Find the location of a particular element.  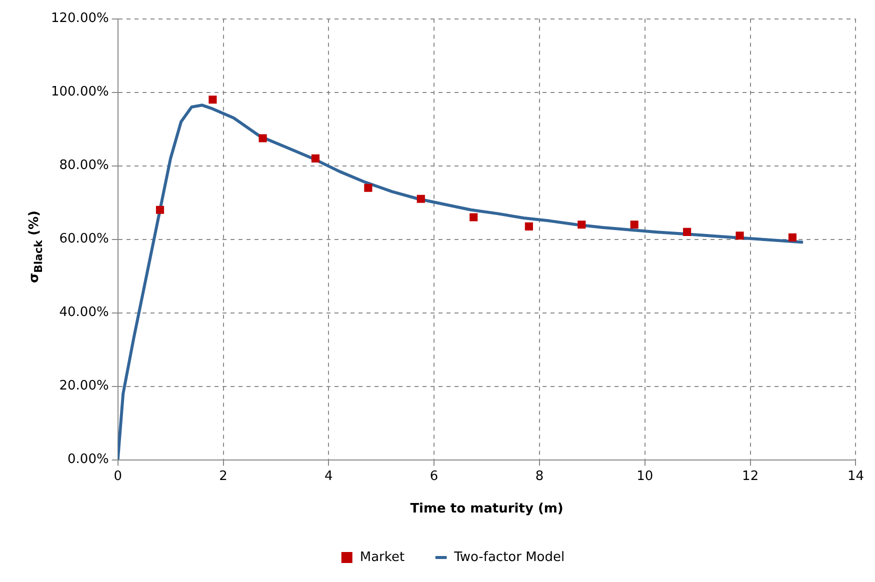

y-tick-label: 40.00% is located at coordinates (84, 312).